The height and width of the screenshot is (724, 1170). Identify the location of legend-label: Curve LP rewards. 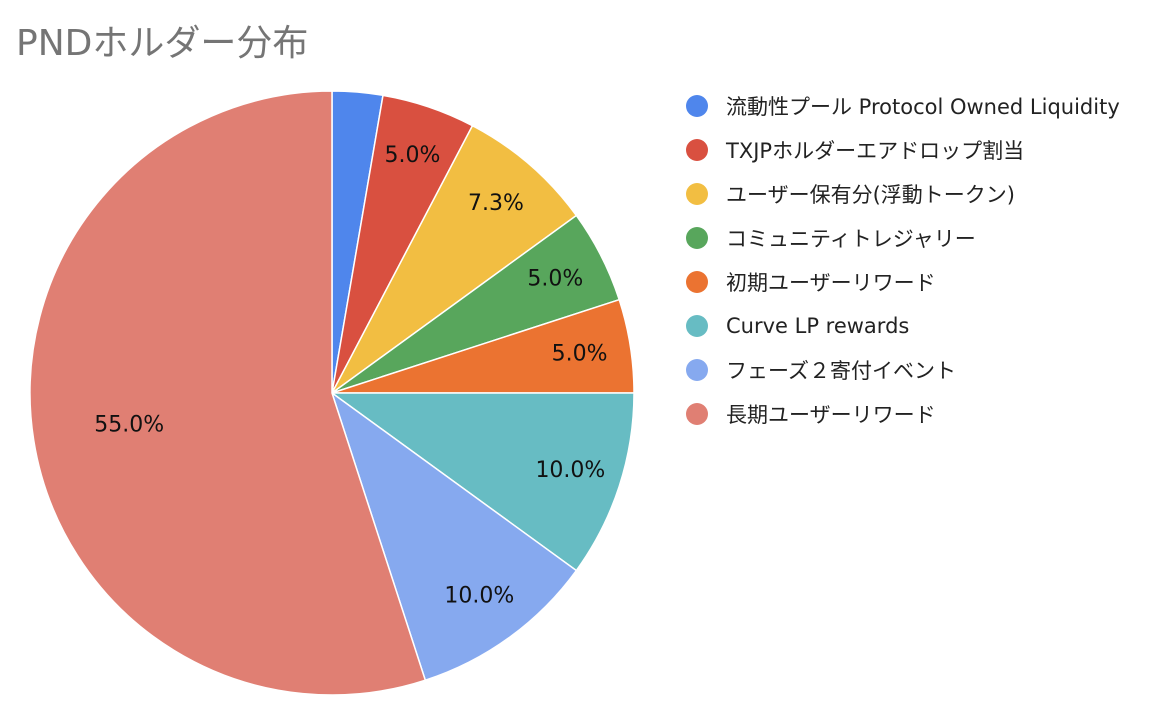
(818, 326).